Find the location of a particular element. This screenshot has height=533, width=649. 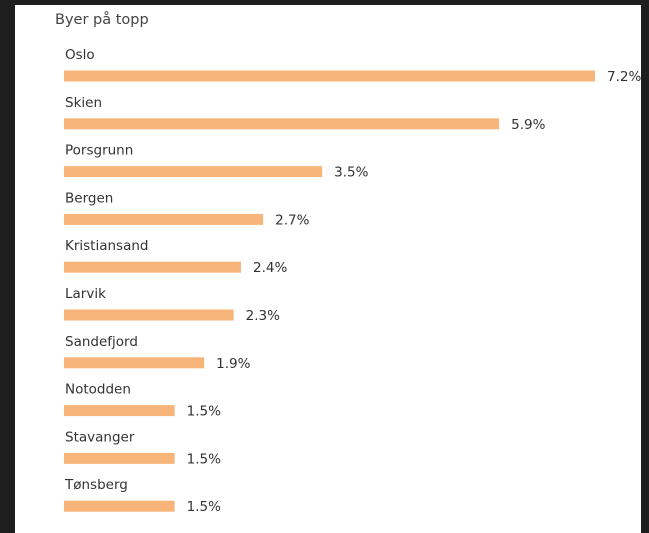

category-label: Bergen is located at coordinates (89, 198).